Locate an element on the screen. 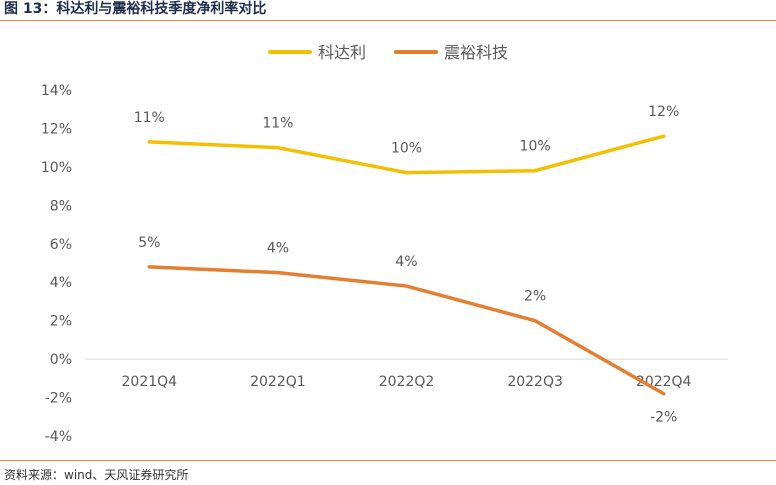 Image resolution: width=776 pixels, height=485 pixels. data-label: 2% is located at coordinates (535, 297).